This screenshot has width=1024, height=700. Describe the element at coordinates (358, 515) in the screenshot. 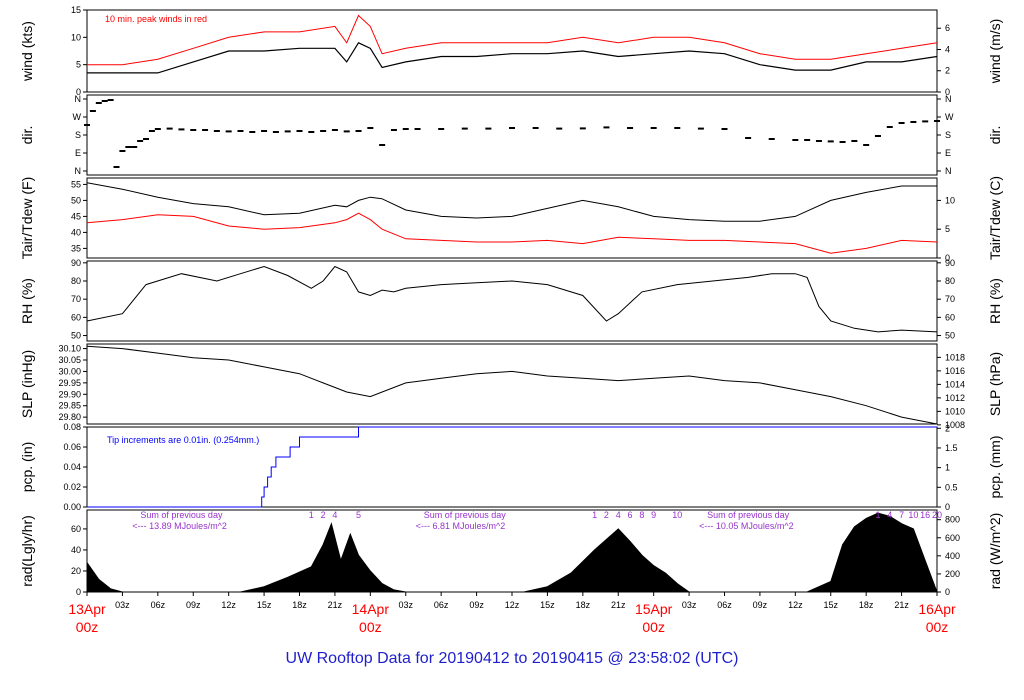

I see `rad-hour-marker-3: 5` at that location.